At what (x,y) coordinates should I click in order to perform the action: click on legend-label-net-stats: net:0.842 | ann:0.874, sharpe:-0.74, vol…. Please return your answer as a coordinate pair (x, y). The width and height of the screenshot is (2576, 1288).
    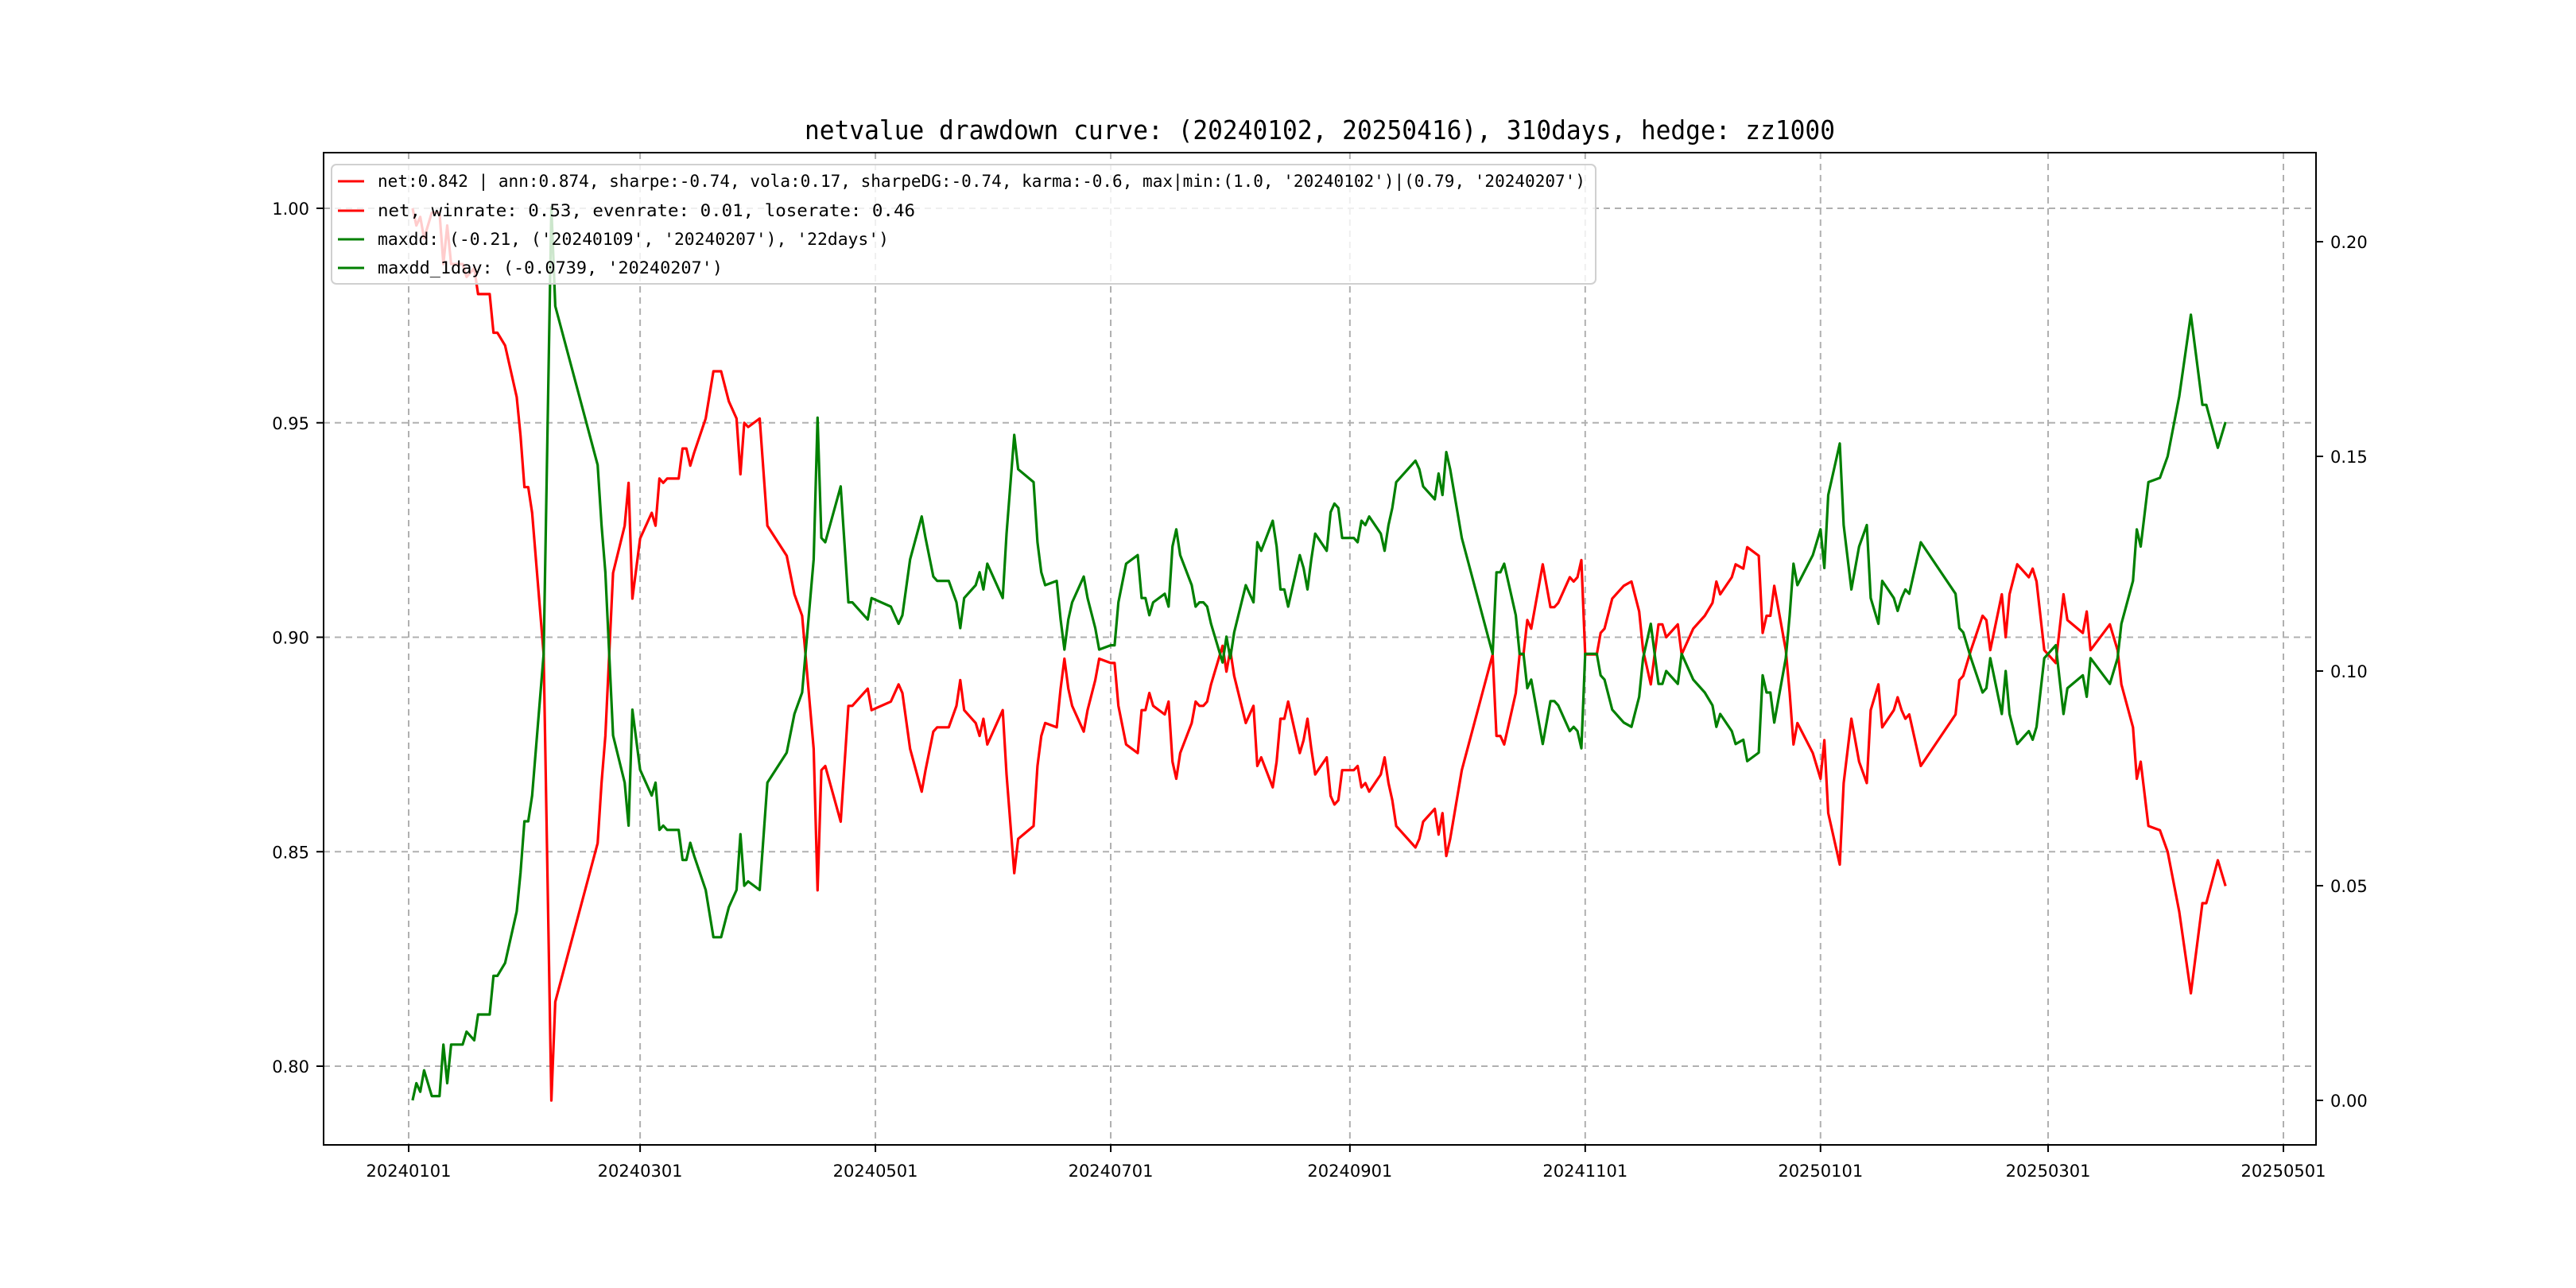
    Looking at the image, I should click on (982, 182).